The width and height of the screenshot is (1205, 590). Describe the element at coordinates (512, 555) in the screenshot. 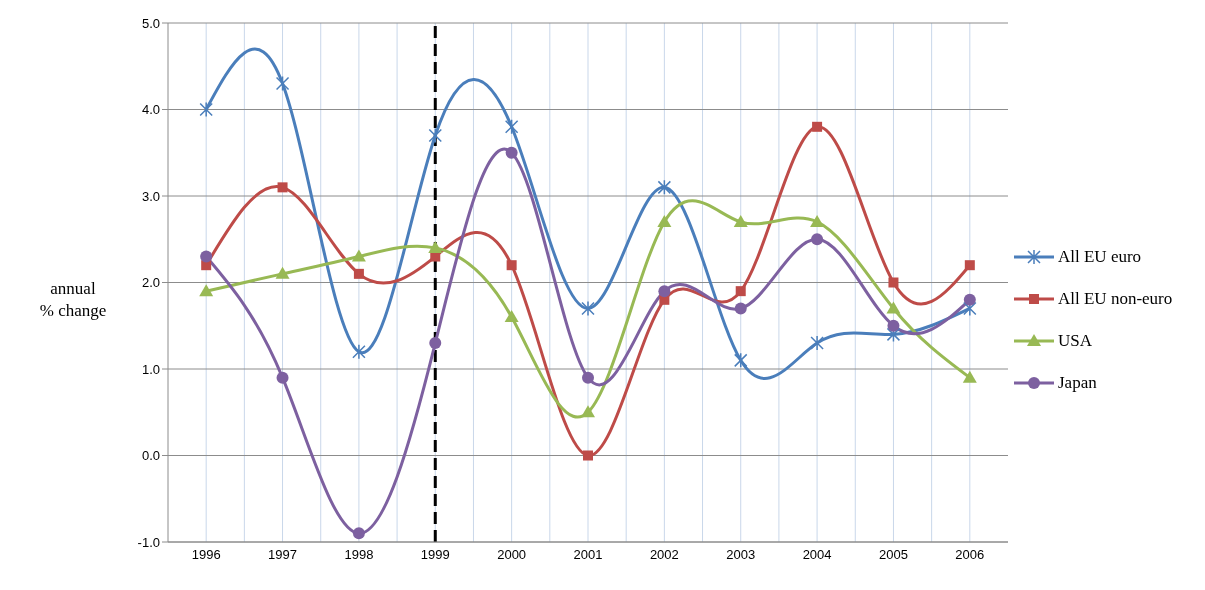

I see `x-tick-label: 2000` at that location.